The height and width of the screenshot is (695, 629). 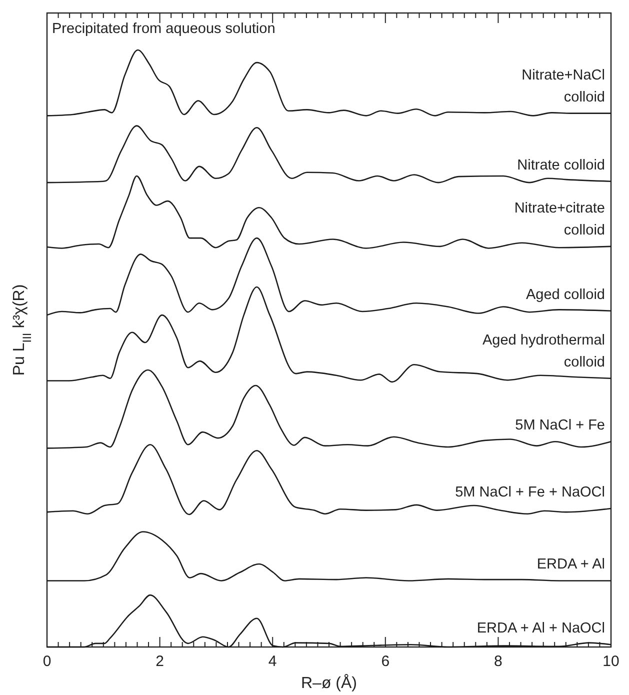 What do you see at coordinates (160, 661) in the screenshot?
I see `x-tick-label: 2` at bounding box center [160, 661].